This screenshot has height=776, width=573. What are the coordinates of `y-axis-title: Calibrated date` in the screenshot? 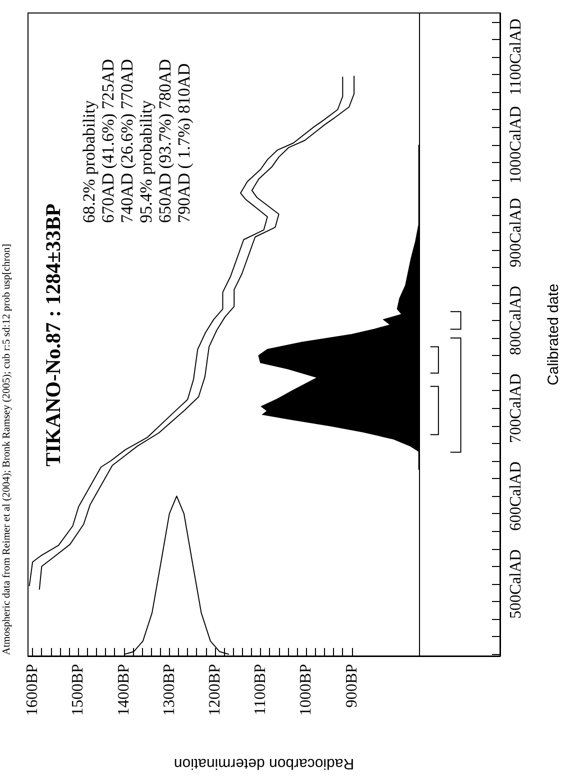 It's located at (553, 335).